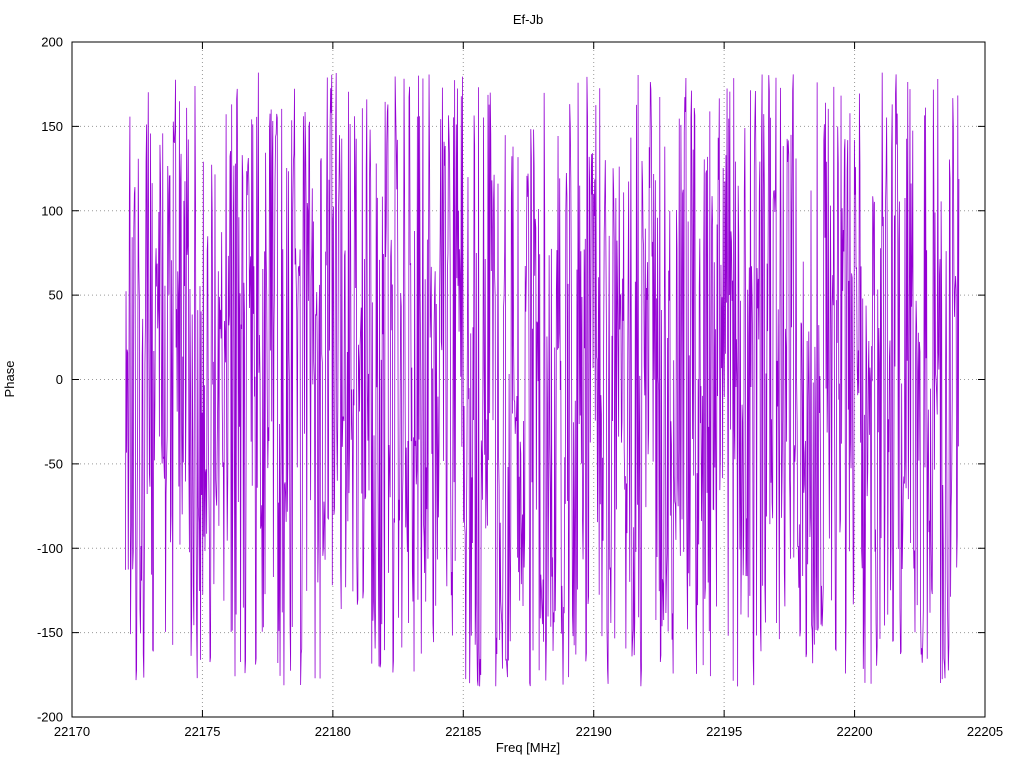 This screenshot has height=768, width=1024. I want to click on x-axis-label: Freq [MHz], so click(528, 747).